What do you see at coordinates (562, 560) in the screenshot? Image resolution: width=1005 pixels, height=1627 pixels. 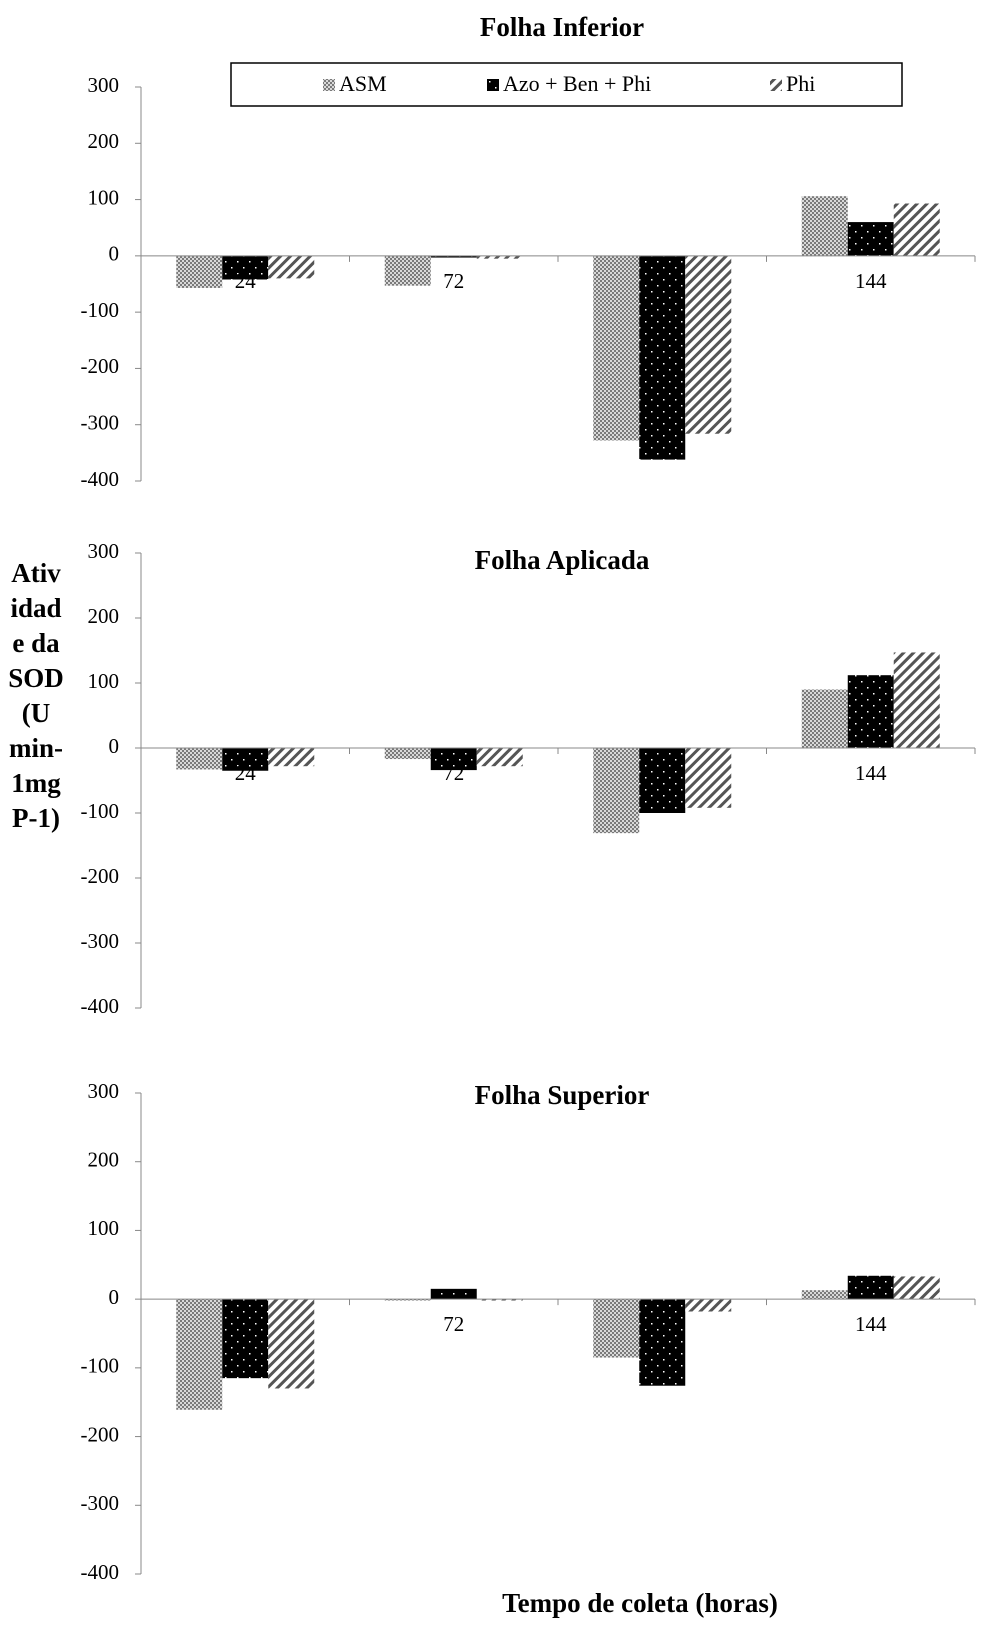 I see `chart-title: Folha Aplicada` at bounding box center [562, 560].